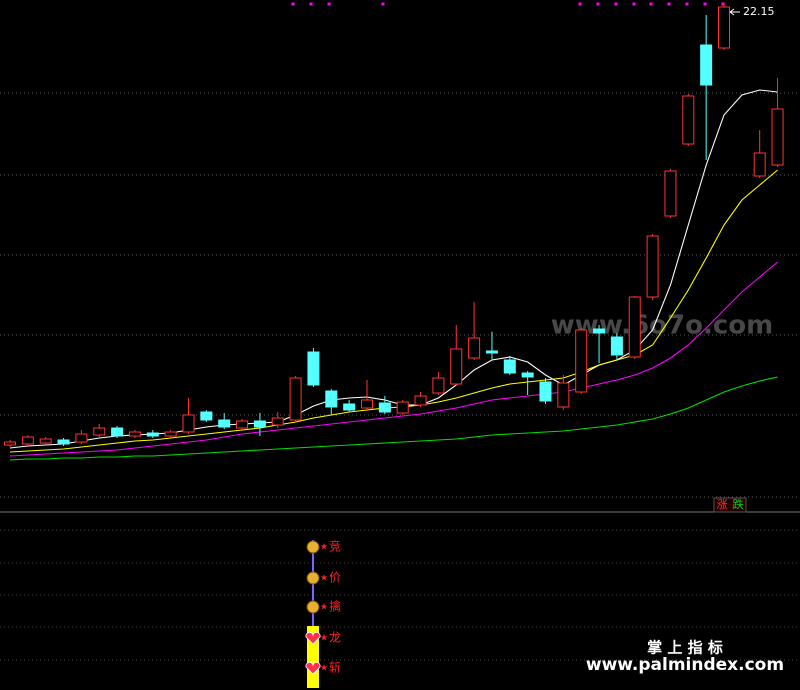 The image size is (800, 690). Describe the element at coordinates (722, 504) in the screenshot. I see `legend-up: 涨` at that location.